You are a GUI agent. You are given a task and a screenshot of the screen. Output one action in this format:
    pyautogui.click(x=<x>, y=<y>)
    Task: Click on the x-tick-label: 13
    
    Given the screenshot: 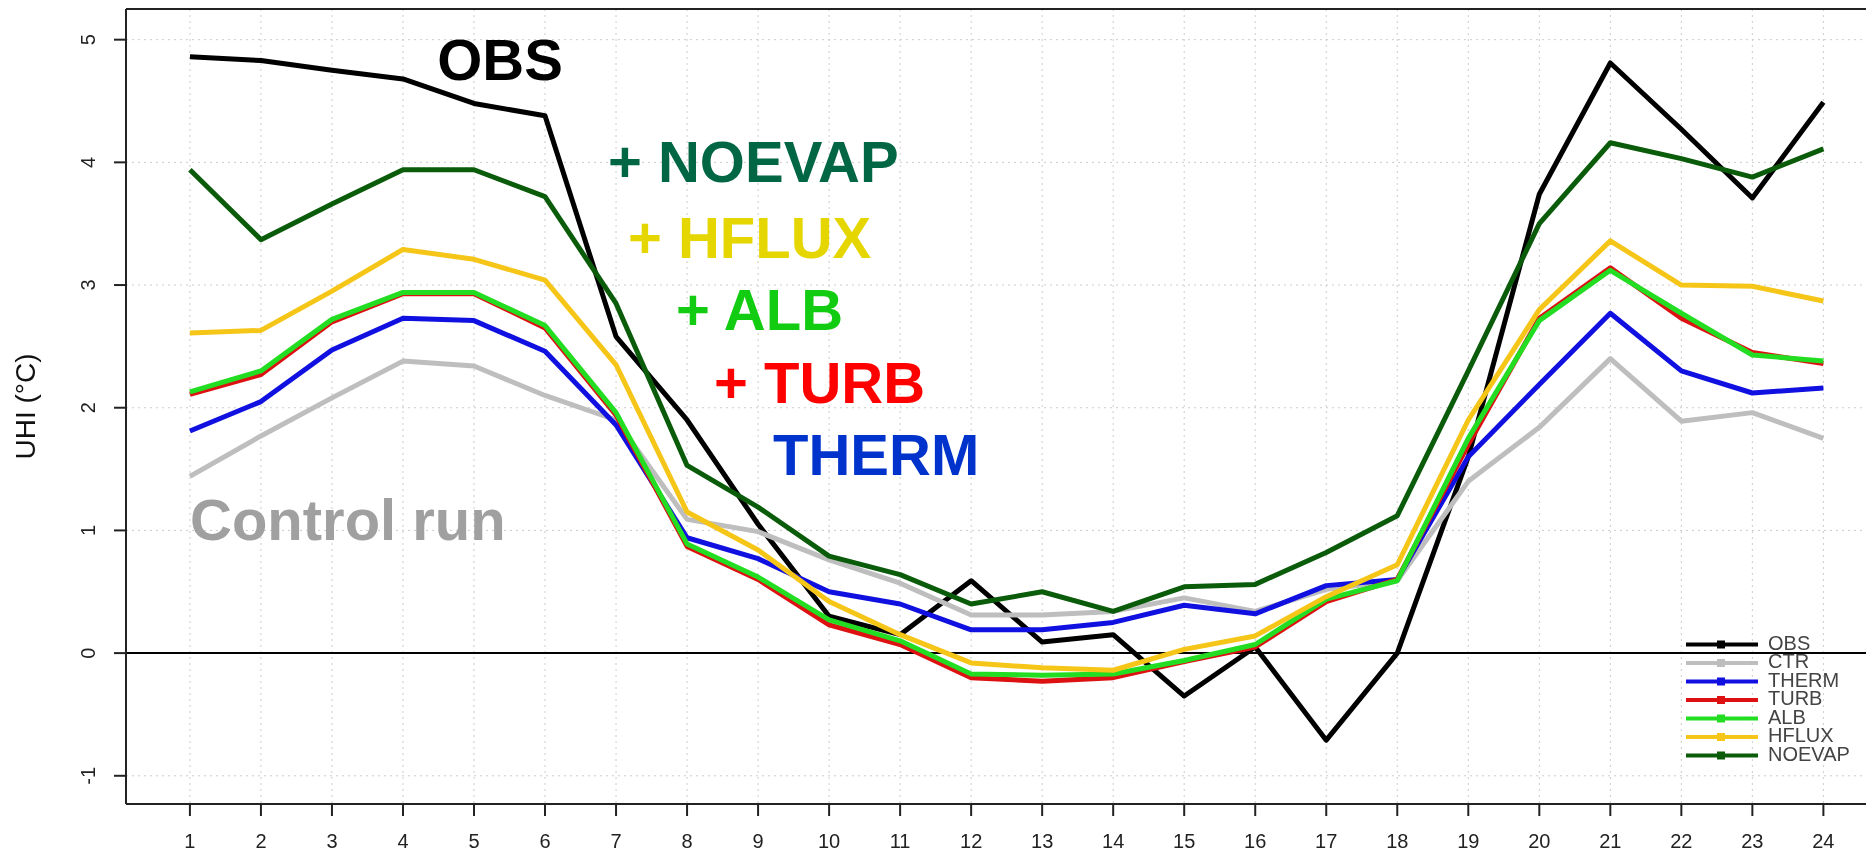 What is the action you would take?
    pyautogui.click(x=1042, y=841)
    